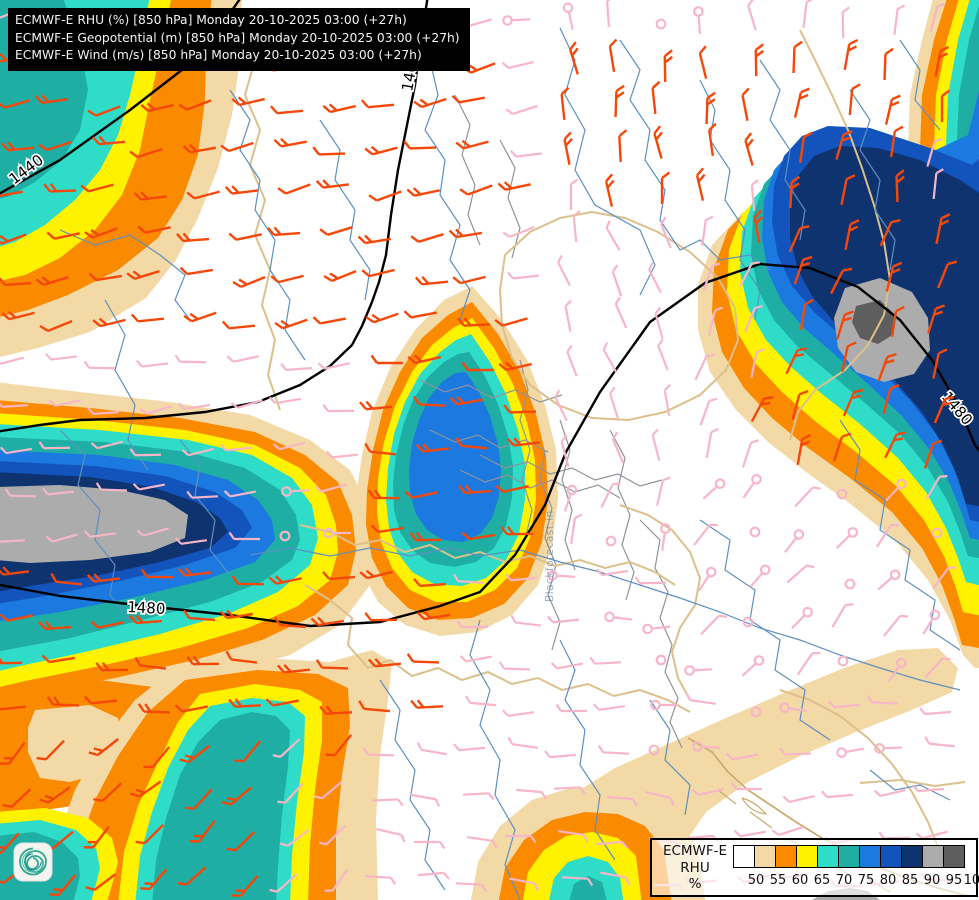 The image size is (979, 900). I want to click on spiral-logo-icon, so click(33, 862).